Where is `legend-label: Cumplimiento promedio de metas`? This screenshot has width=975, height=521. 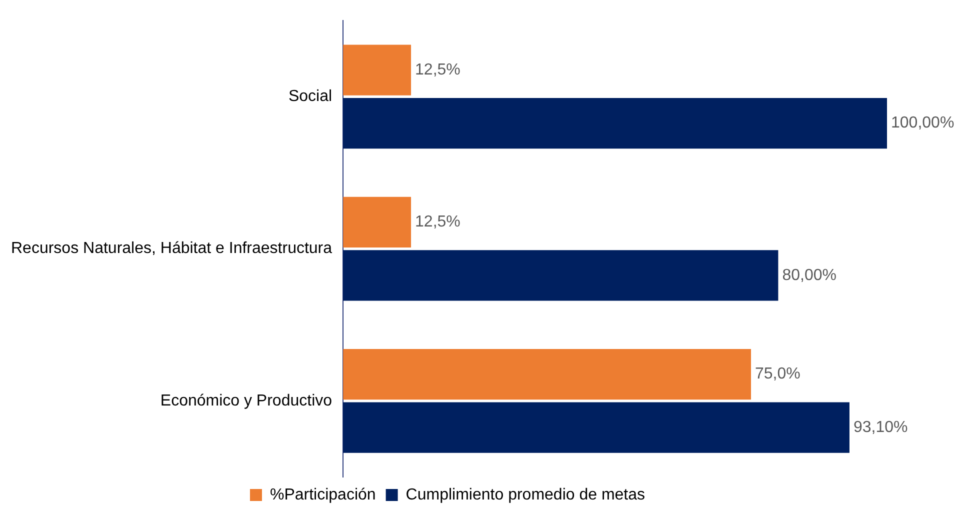 legend-label: Cumplimiento promedio de metas is located at coordinates (526, 495).